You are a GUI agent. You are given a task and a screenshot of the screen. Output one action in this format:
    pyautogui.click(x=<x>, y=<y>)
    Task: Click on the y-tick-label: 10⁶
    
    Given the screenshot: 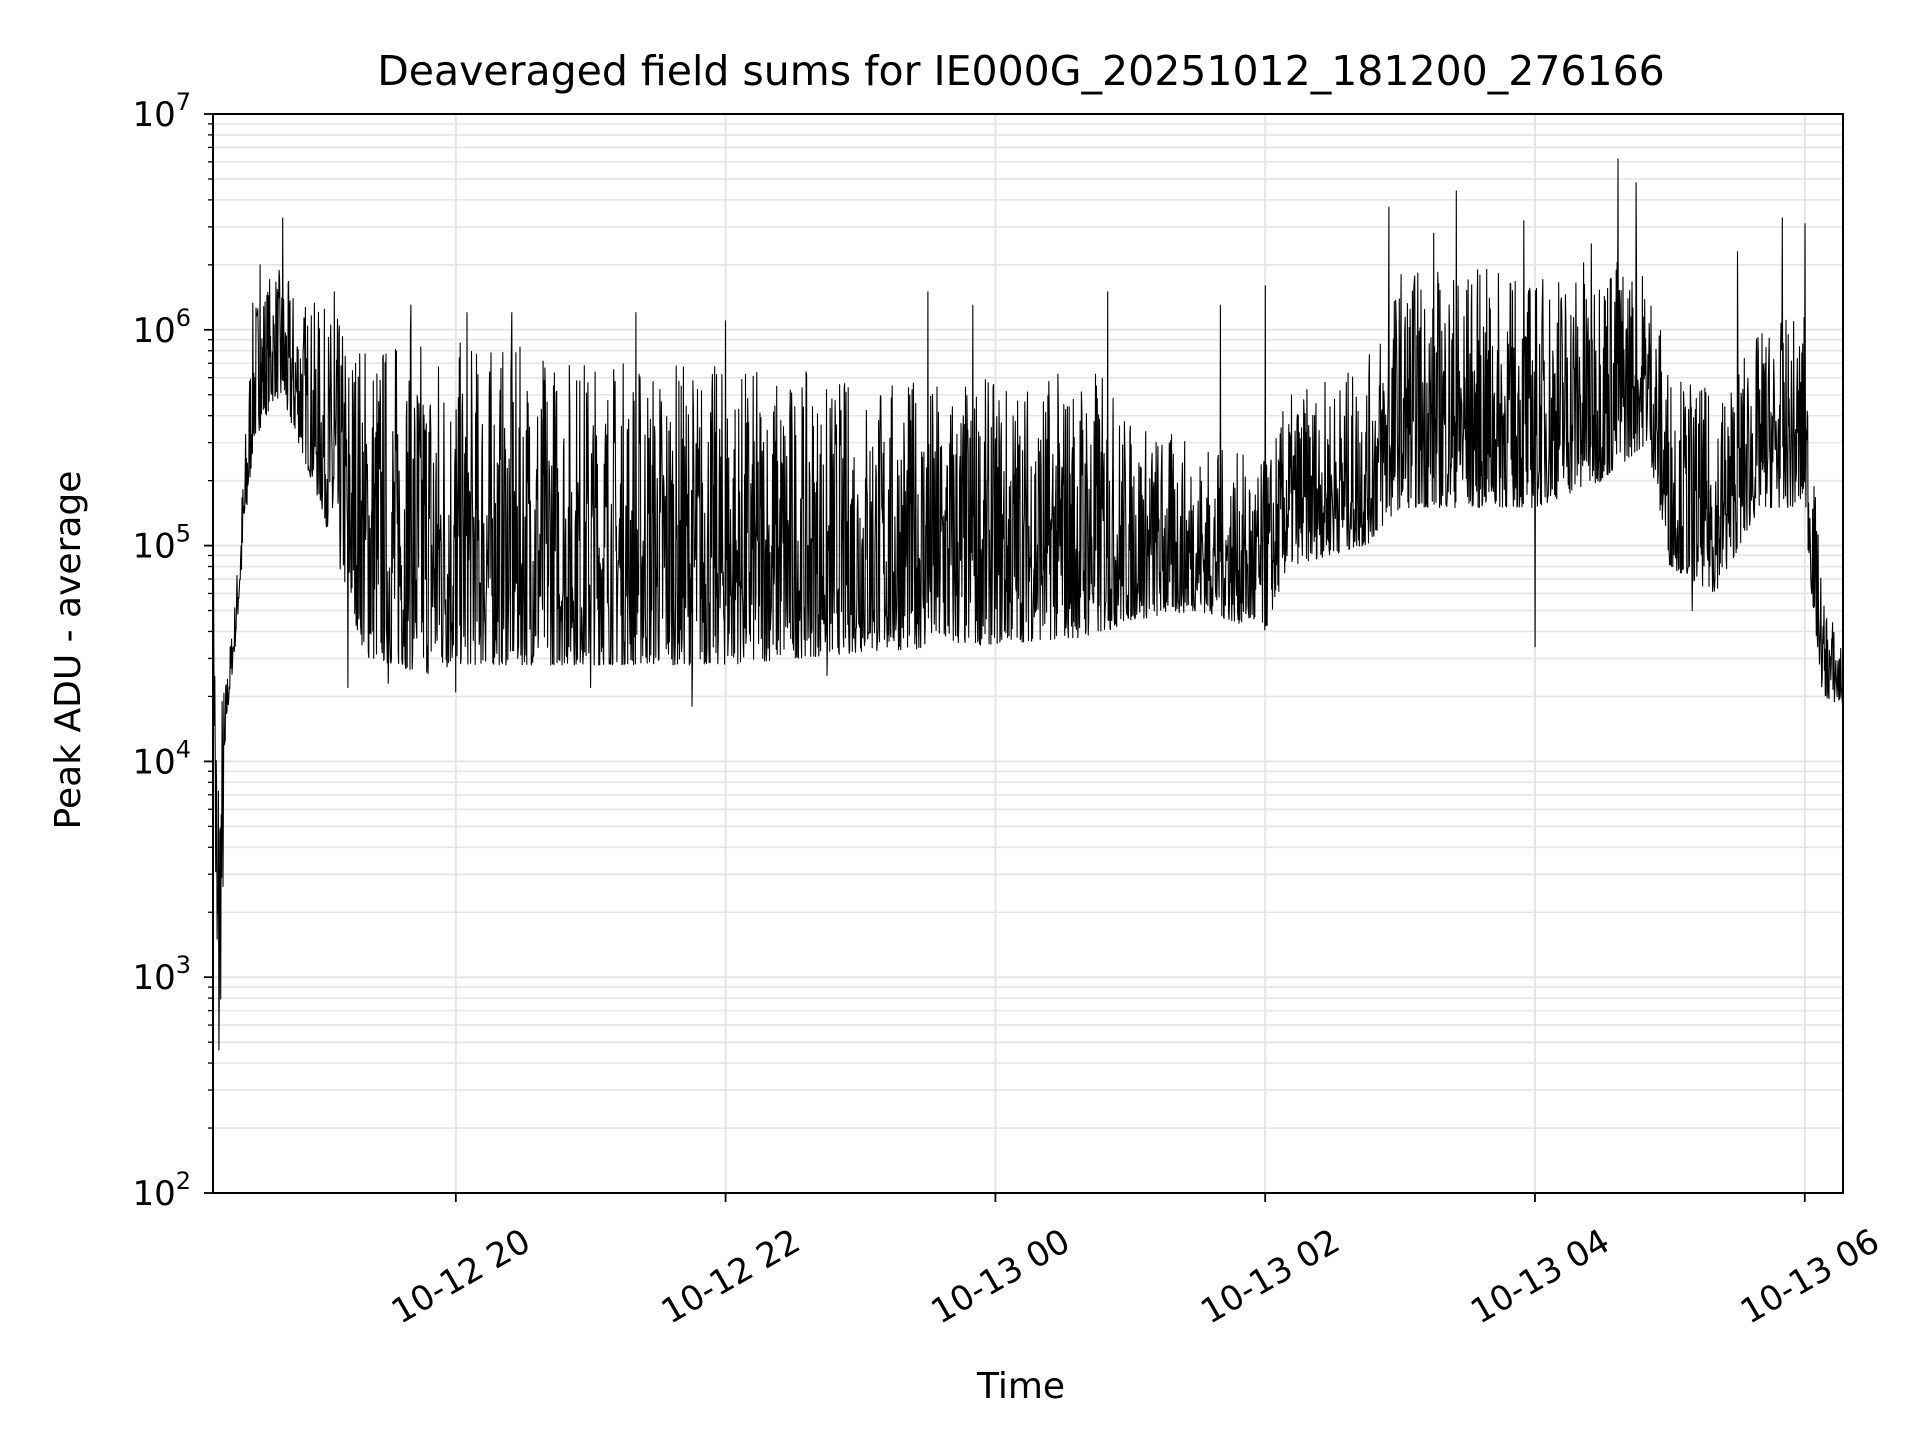 What is the action you would take?
    pyautogui.click(x=161, y=327)
    